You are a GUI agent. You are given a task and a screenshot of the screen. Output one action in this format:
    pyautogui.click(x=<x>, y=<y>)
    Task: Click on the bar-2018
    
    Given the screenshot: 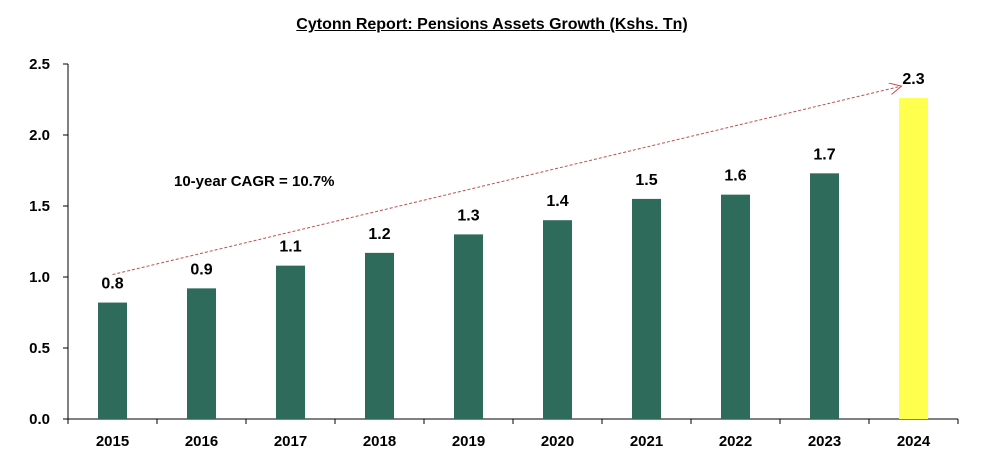 What is the action you would take?
    pyautogui.click(x=379, y=335)
    